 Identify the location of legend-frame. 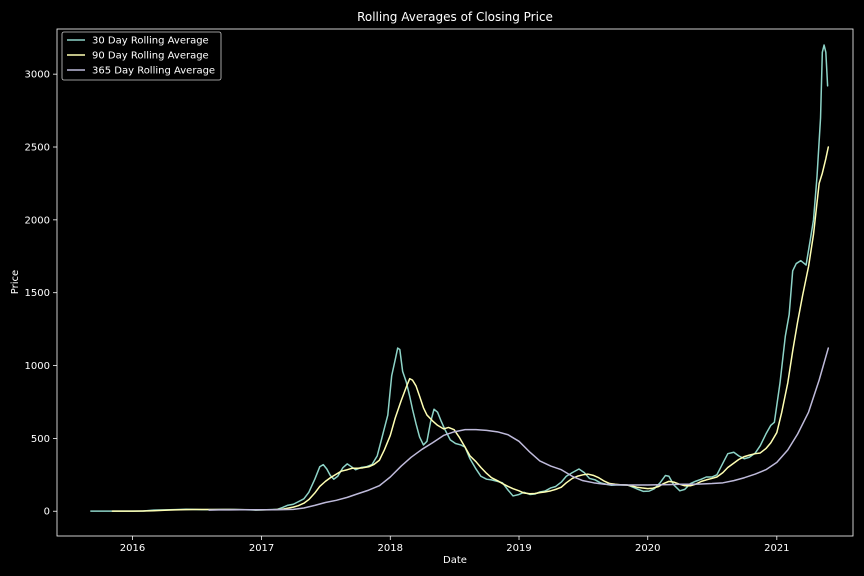
(141, 56).